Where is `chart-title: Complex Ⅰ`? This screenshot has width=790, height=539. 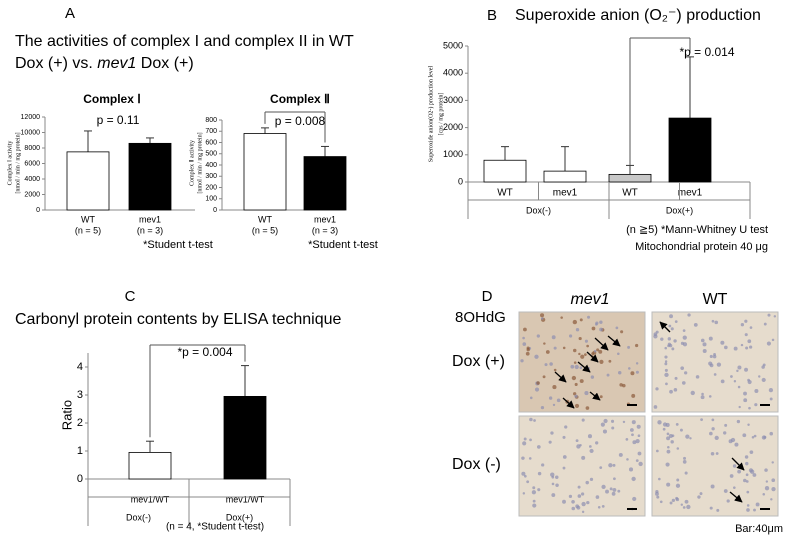
chart-title: Complex Ⅰ is located at coordinates (112, 99).